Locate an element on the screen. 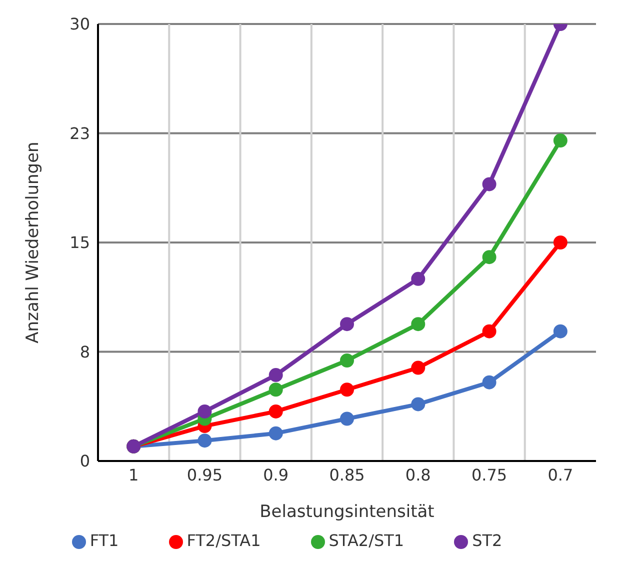 Image resolution: width=624 pixels, height=568 pixels. y-tick-label: 0 is located at coordinates (85, 461).